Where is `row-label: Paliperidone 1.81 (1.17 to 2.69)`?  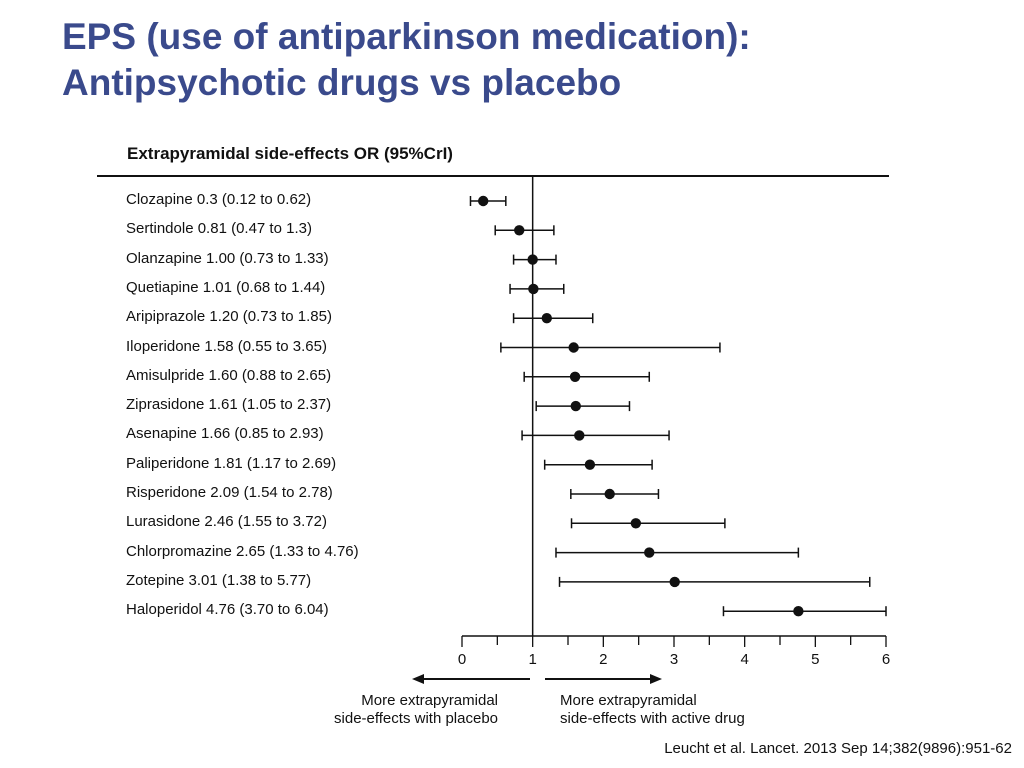
row-label: Paliperidone 1.81 (1.17 to 2.69) is located at coordinates (231, 463).